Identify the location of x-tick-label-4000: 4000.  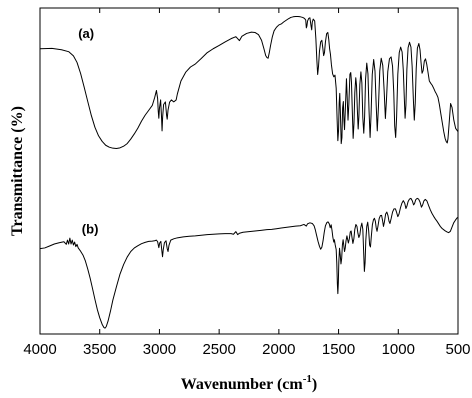
(39, 349).